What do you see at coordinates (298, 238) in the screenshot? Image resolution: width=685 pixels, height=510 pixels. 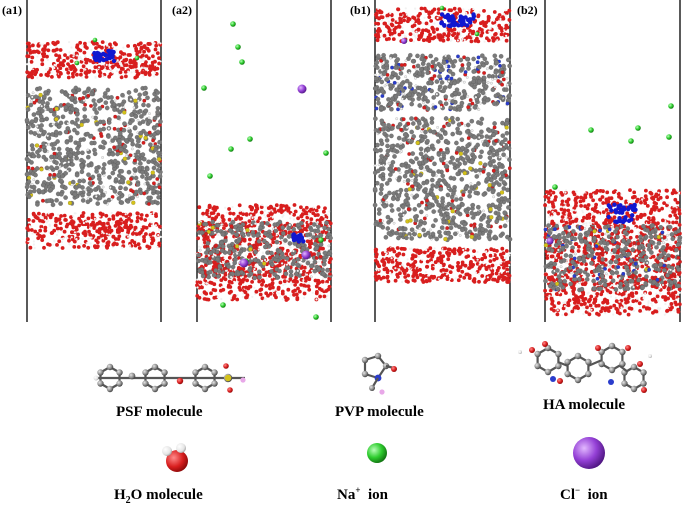 I see `a2-ha-cluster` at bounding box center [298, 238].